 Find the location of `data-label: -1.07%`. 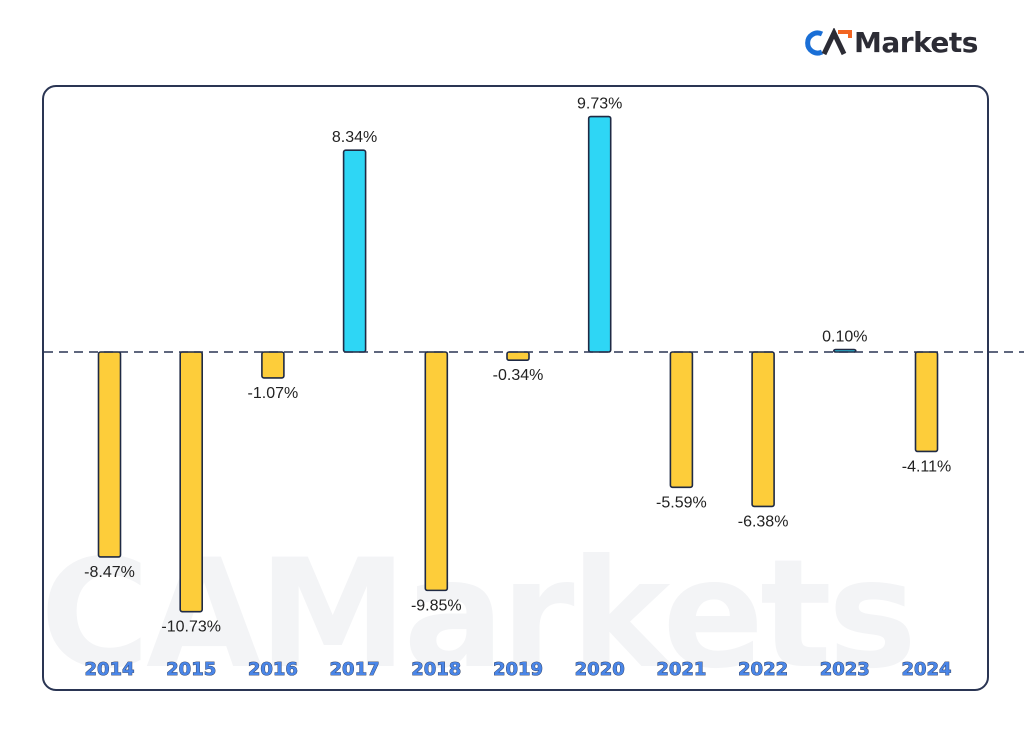

data-label: -1.07% is located at coordinates (273, 393).